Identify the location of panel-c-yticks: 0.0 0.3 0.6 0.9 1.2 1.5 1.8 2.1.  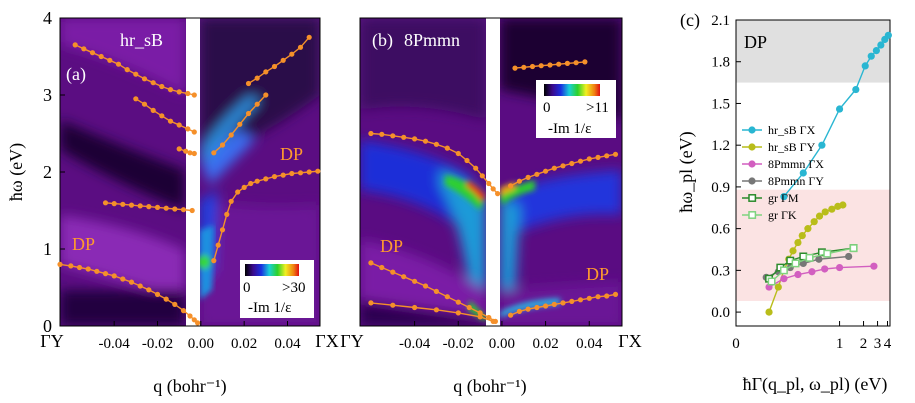
(726, 167).